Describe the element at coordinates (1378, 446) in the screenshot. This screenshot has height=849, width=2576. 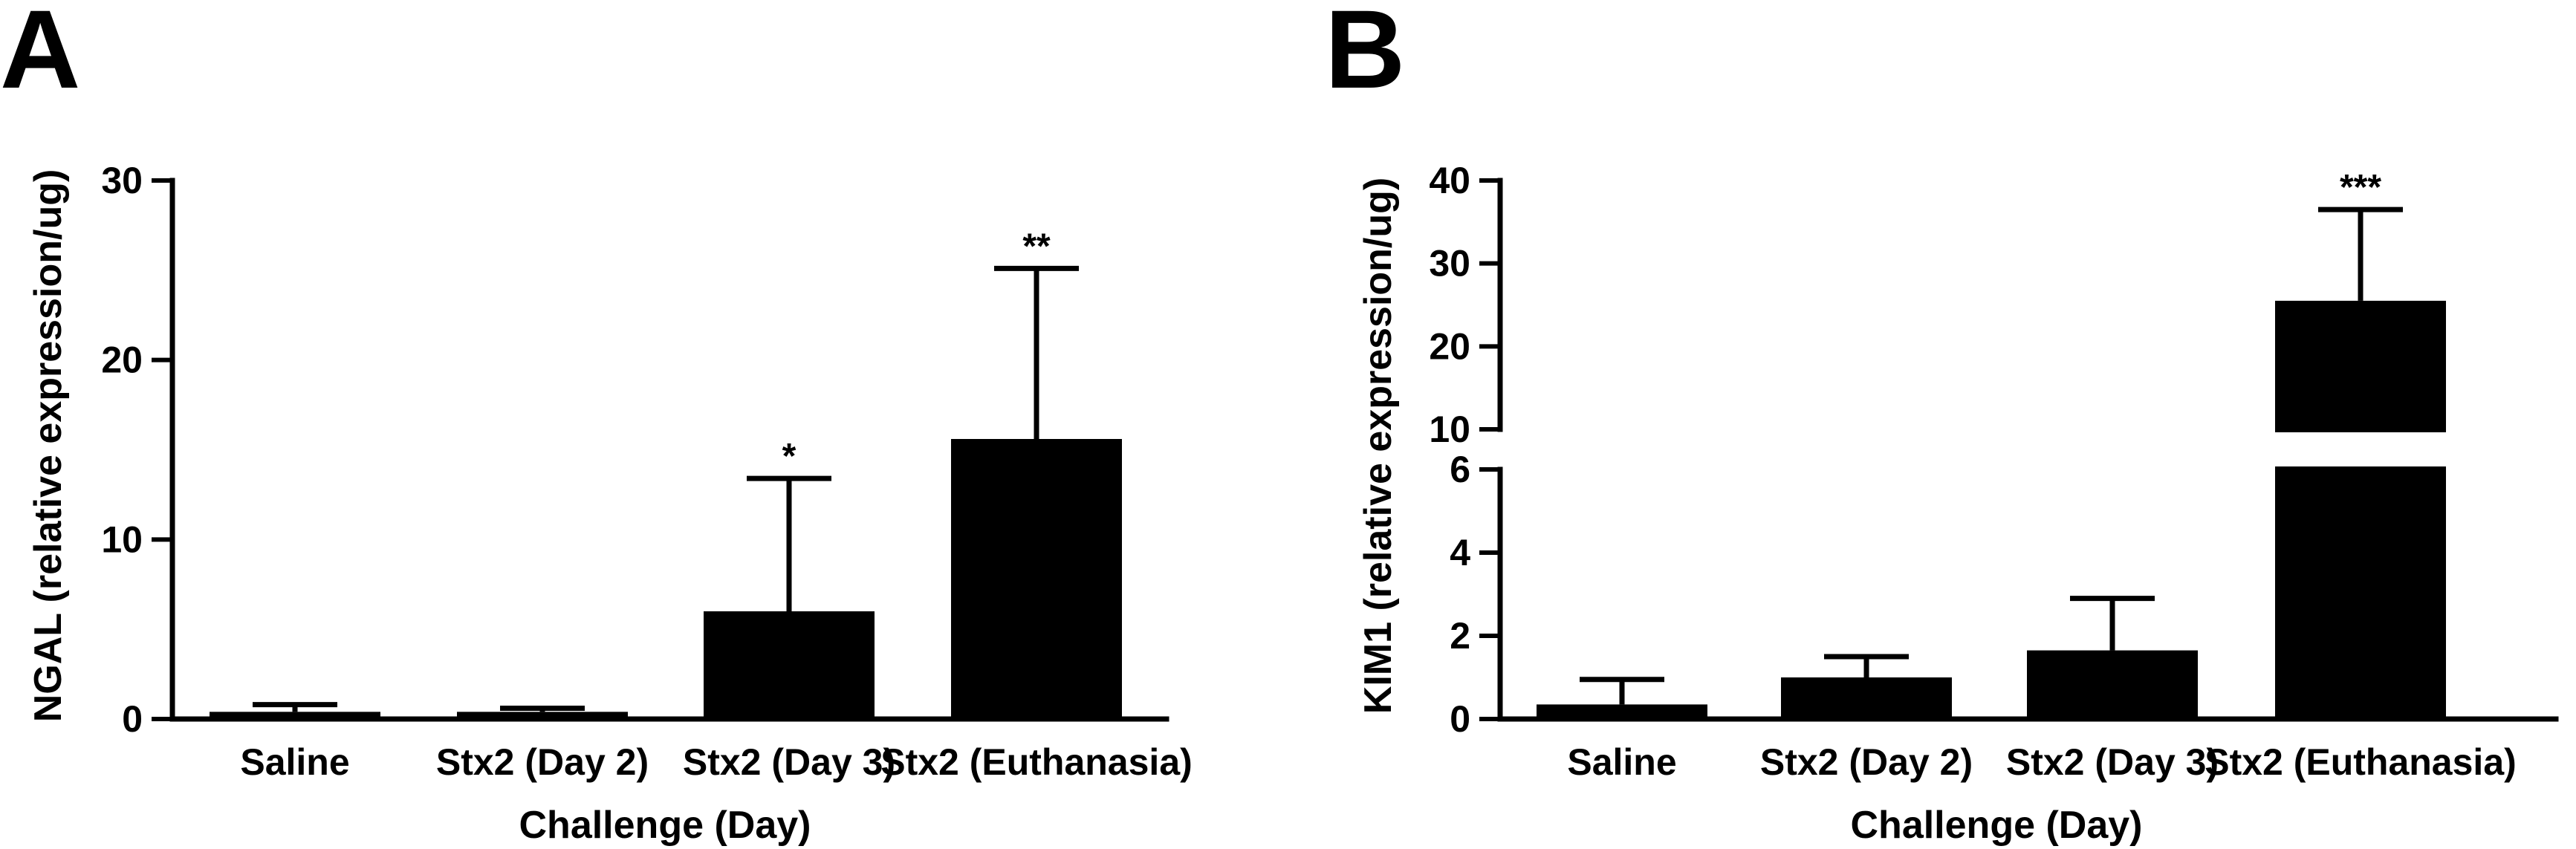
I see `y-axis-title-b: KIM1 (relative expression/ug)` at that location.